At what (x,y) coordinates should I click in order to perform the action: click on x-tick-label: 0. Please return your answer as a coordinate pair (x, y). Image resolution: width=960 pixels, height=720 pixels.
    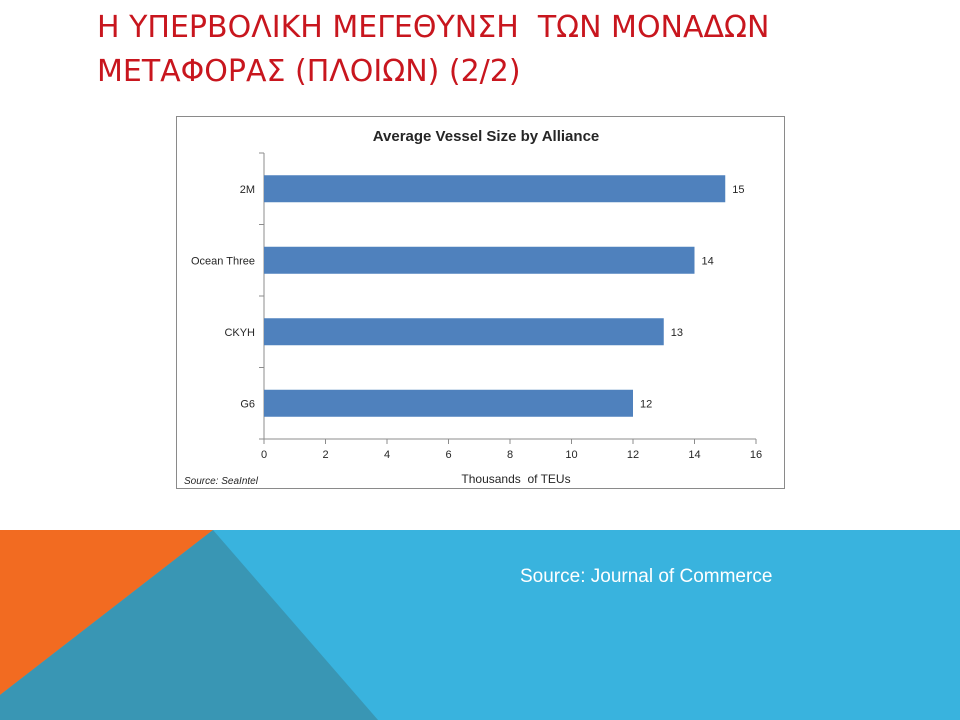
    Looking at the image, I should click on (264, 455).